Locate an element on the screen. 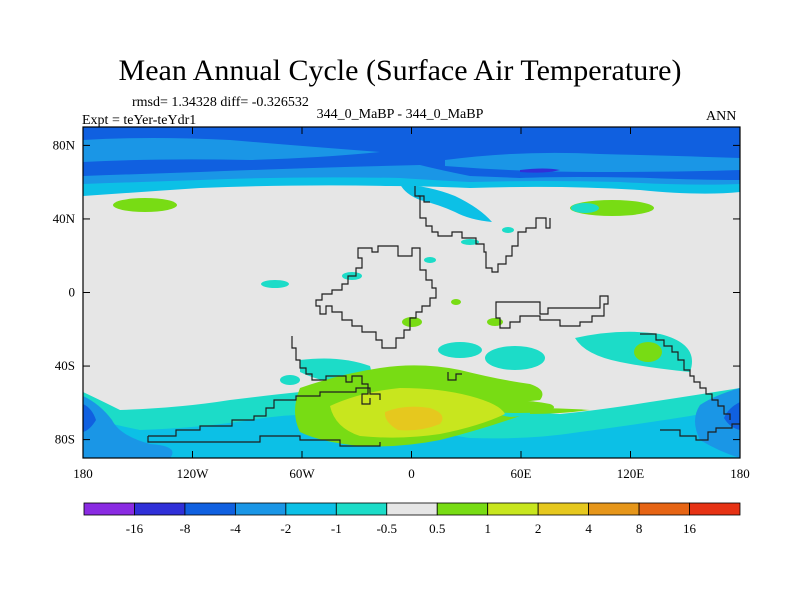 This screenshot has width=800, height=600. lat-tick-label: 40S is located at coordinates (65, 365).